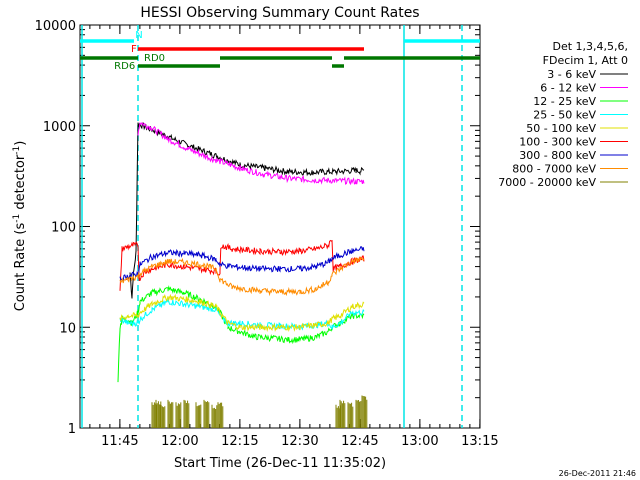 The height and width of the screenshot is (480, 640). What do you see at coordinates (479, 441) in the screenshot?
I see `x-tick-label: 13:15` at bounding box center [479, 441].